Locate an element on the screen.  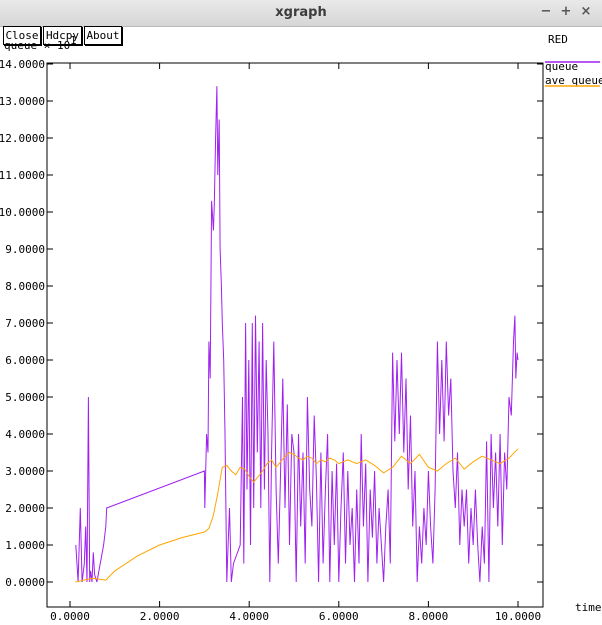
close-window-icon: × is located at coordinates (586, 11).